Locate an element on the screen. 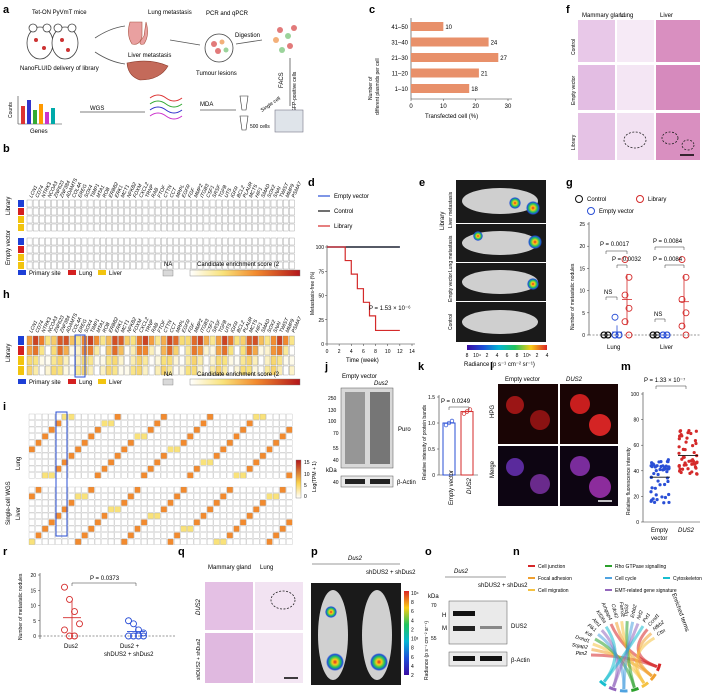 Image resolution: width=704 pixels, height=699 pixels. j-marker: 40 is located at coordinates (336, 461).